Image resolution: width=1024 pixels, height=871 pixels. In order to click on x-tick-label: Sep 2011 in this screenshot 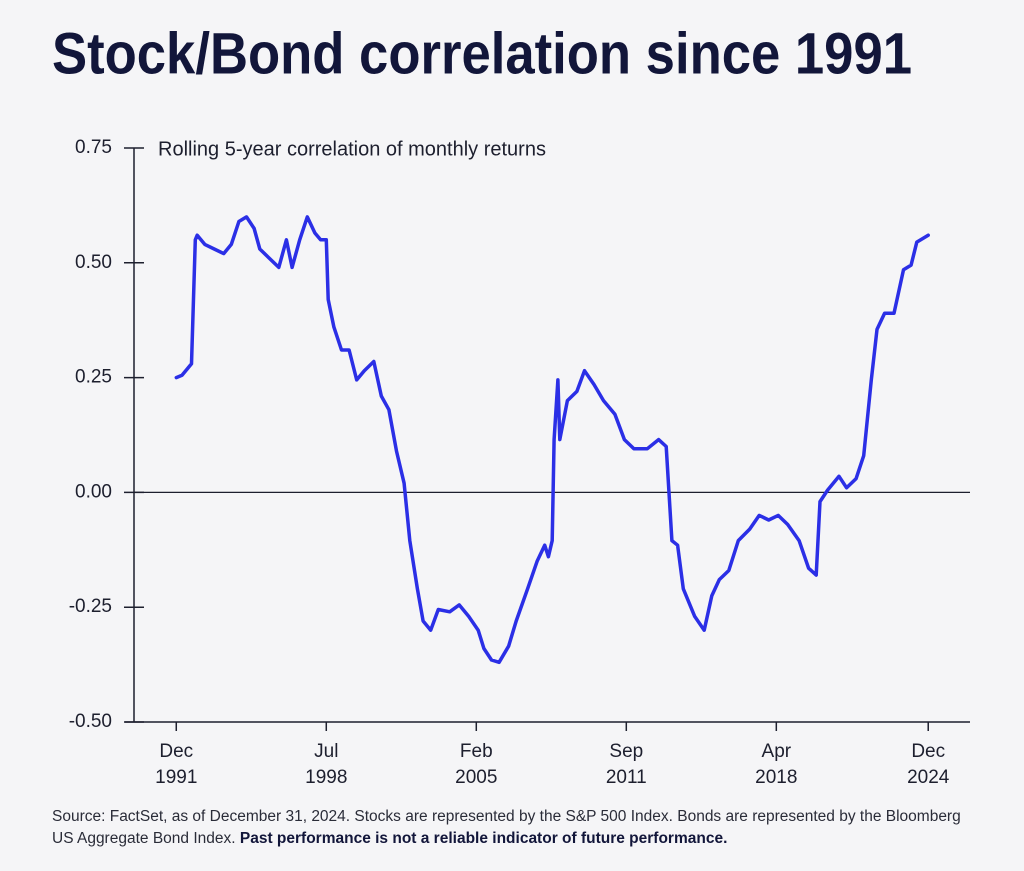, I will do `click(626, 764)`.